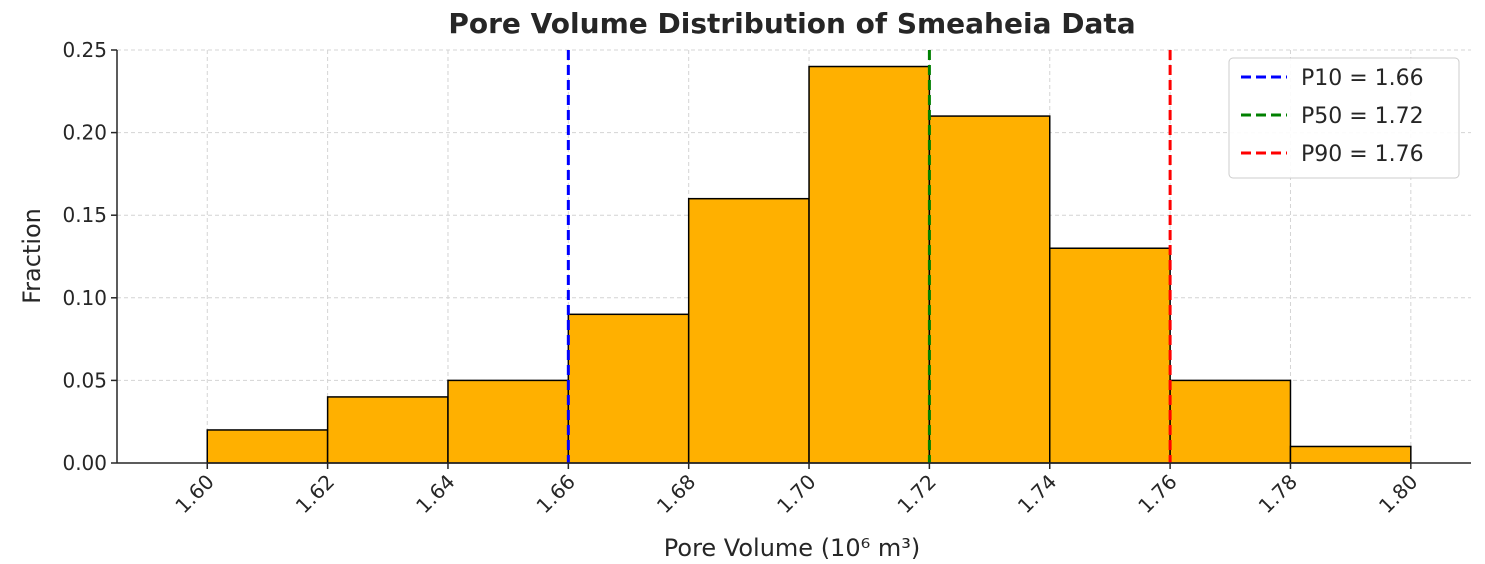 The height and width of the screenshot is (564, 1485). What do you see at coordinates (84, 380) in the screenshot?
I see `y-tick-label: 0.05` at bounding box center [84, 380].